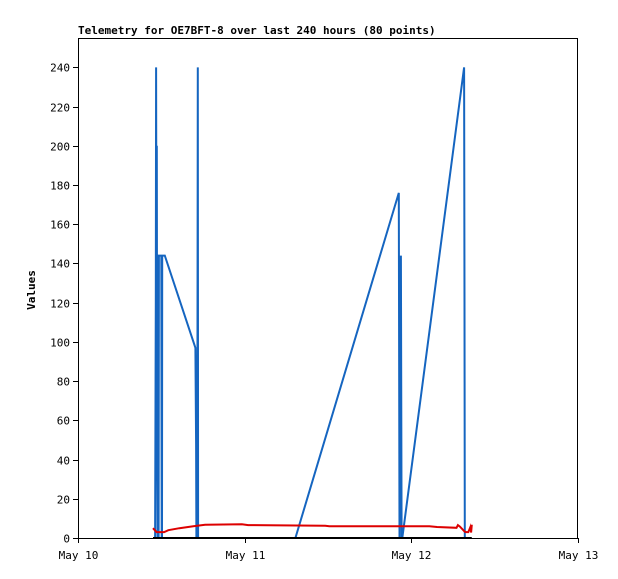 The height and width of the screenshot is (579, 618). I want to click on y-tick-label: 140, so click(60, 264).